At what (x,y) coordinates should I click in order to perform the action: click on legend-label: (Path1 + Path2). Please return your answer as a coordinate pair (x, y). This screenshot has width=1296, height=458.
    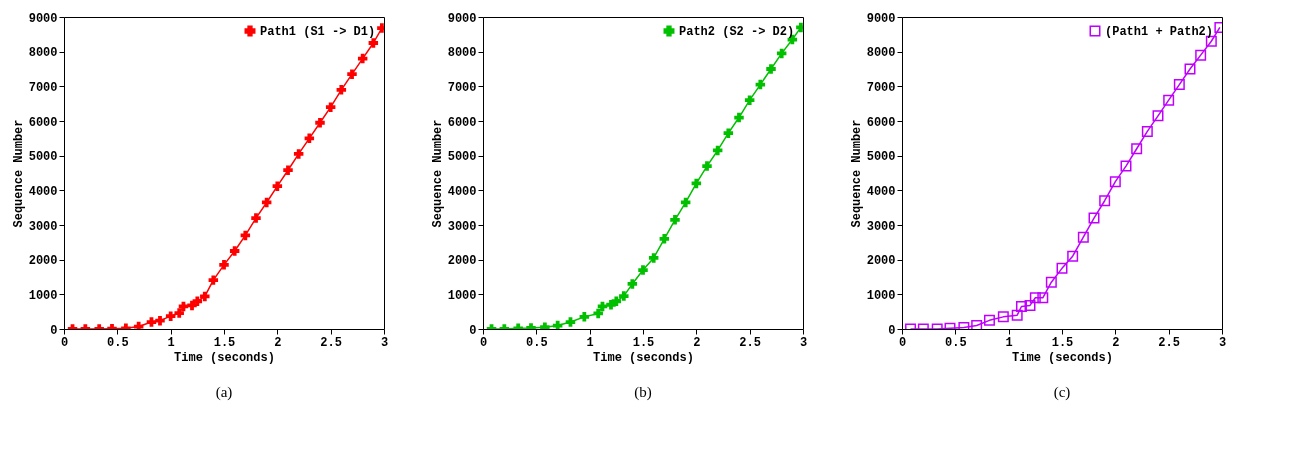
    Looking at the image, I should click on (1159, 32).